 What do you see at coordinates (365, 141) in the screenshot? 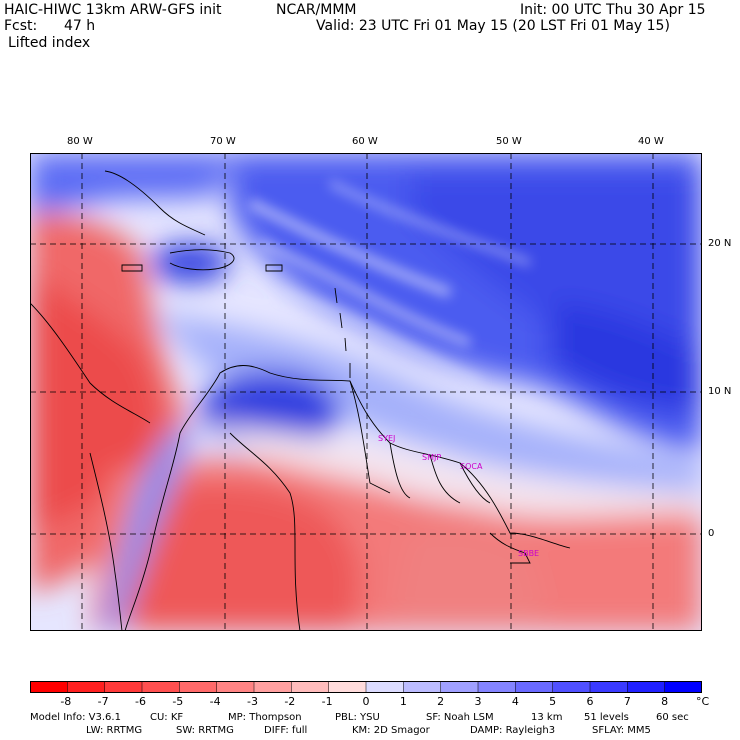
I see `lon-label-60w: 60 W` at bounding box center [365, 141].